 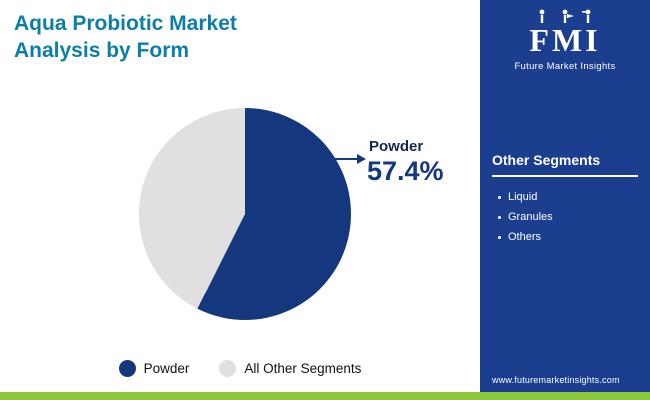 What do you see at coordinates (127, 368) in the screenshot?
I see `legend-swatch-powder-icon` at bounding box center [127, 368].